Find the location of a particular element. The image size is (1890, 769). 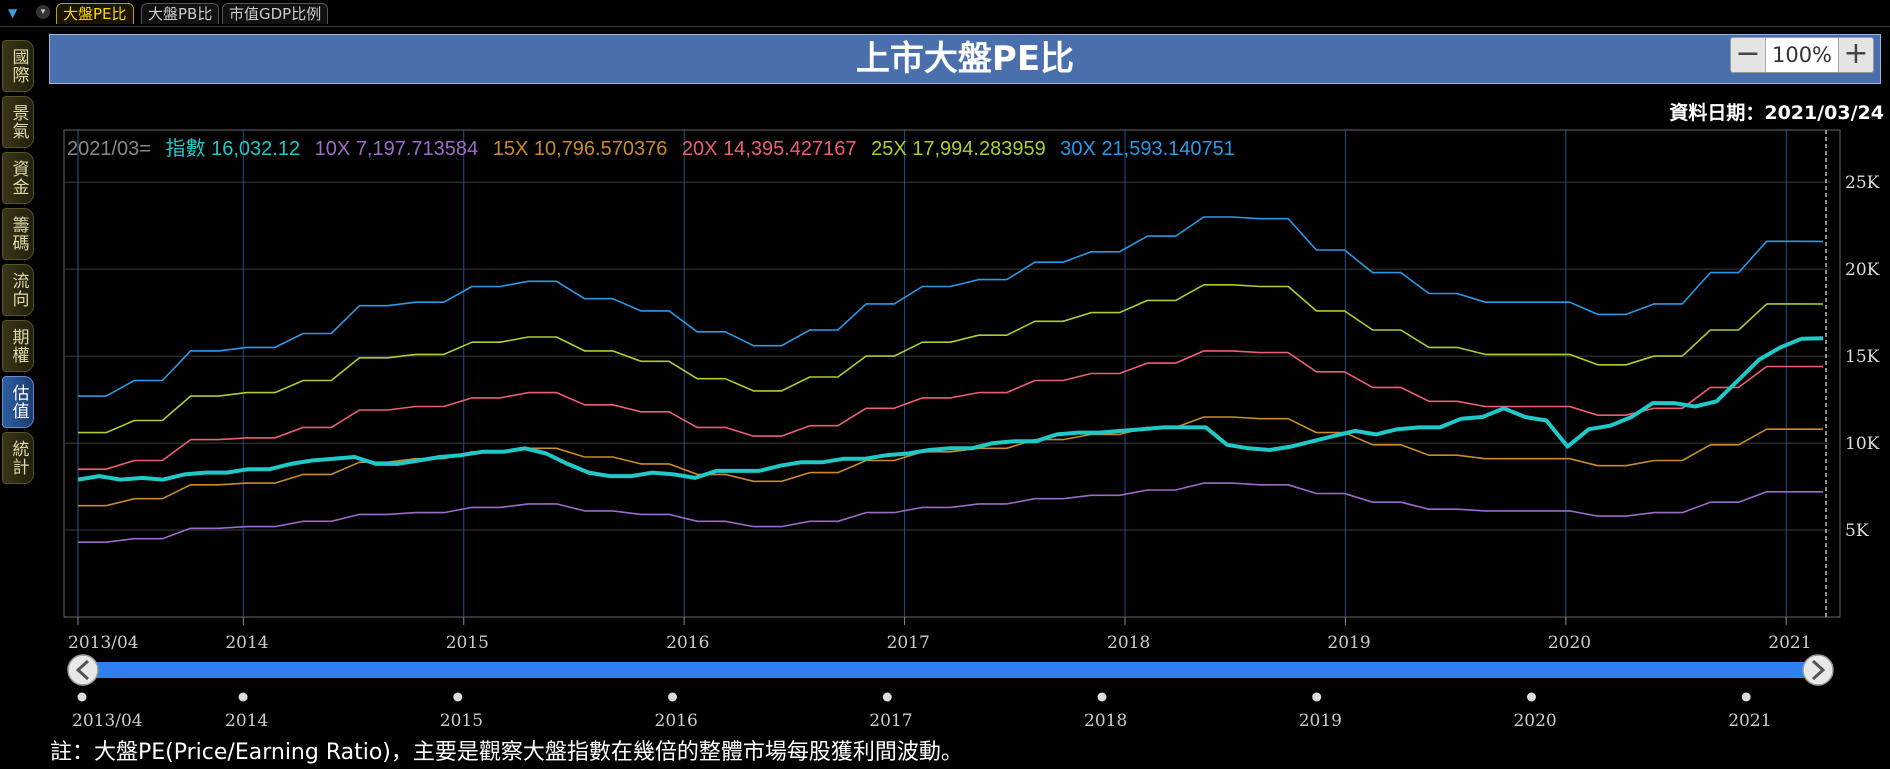

chevron-left-icon is located at coordinates (82, 670).